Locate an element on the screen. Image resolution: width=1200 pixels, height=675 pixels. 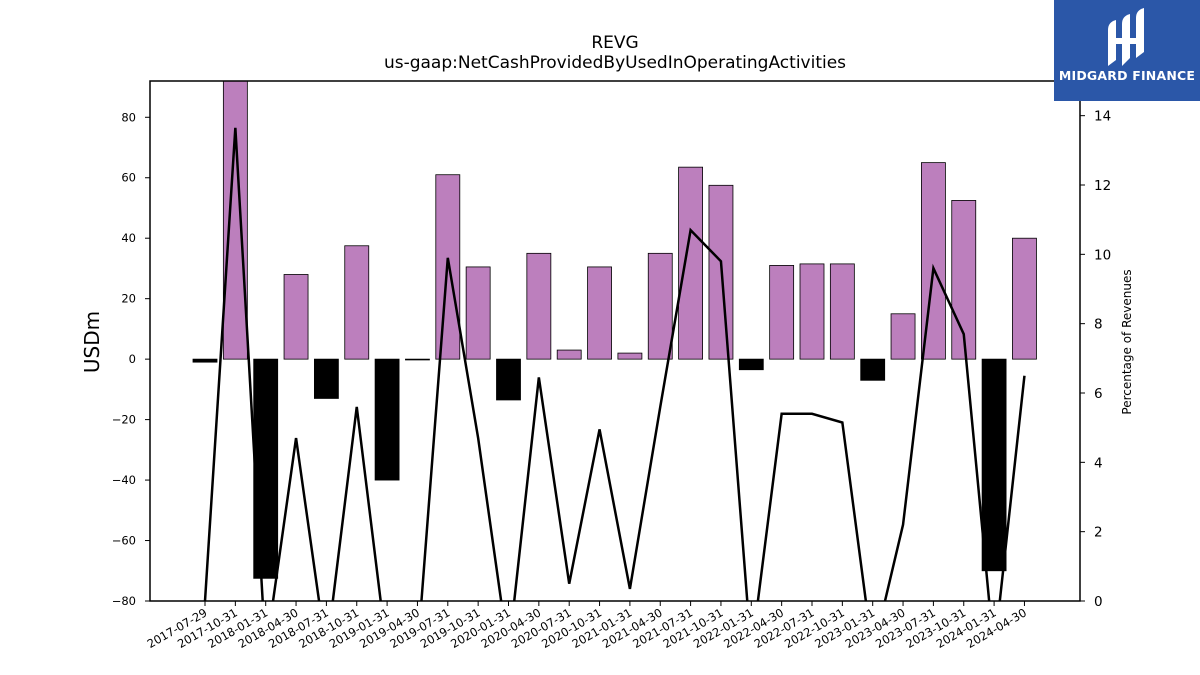
brand-logo: MIDGARD FINANCE is located at coordinates (1127, 50).